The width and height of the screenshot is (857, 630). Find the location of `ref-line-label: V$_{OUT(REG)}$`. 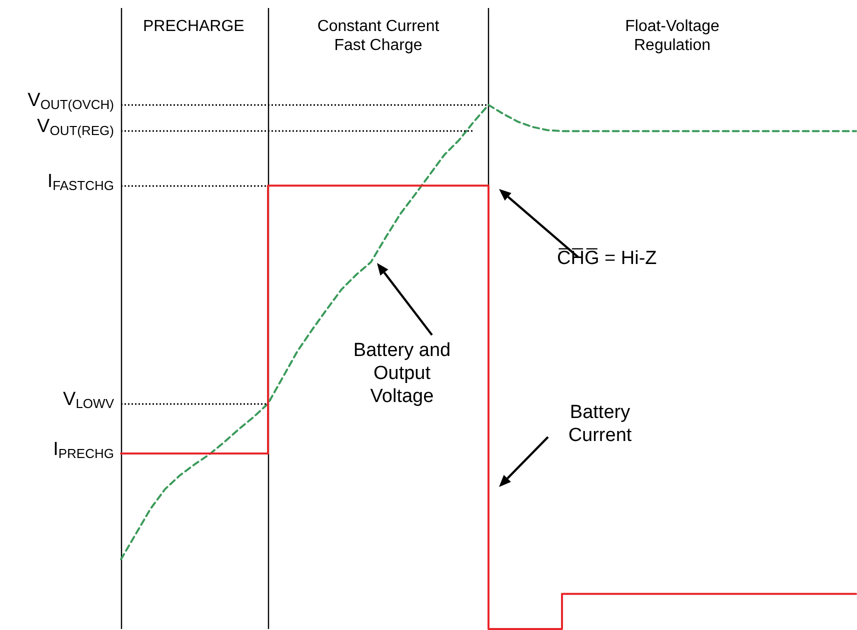

ref-line-label: V$_{OUT(REG)}$ is located at coordinates (75, 127).